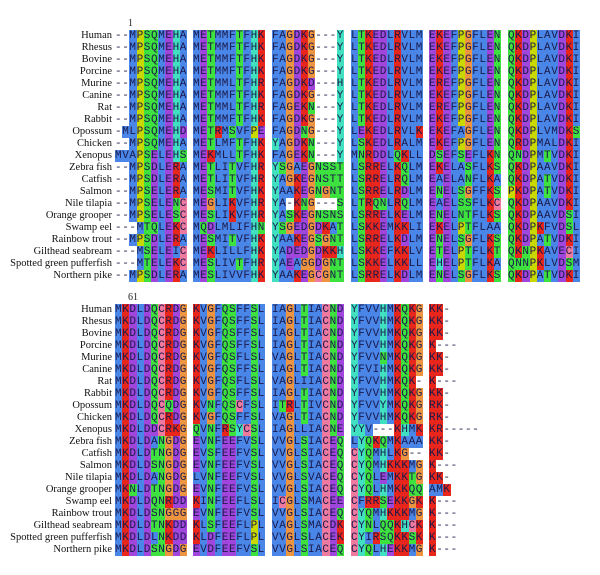 This screenshot has width=600, height=575. Describe the element at coordinates (229, 228) in the screenshot. I see `sequence-text: MQDLMLIFHN` at that location.